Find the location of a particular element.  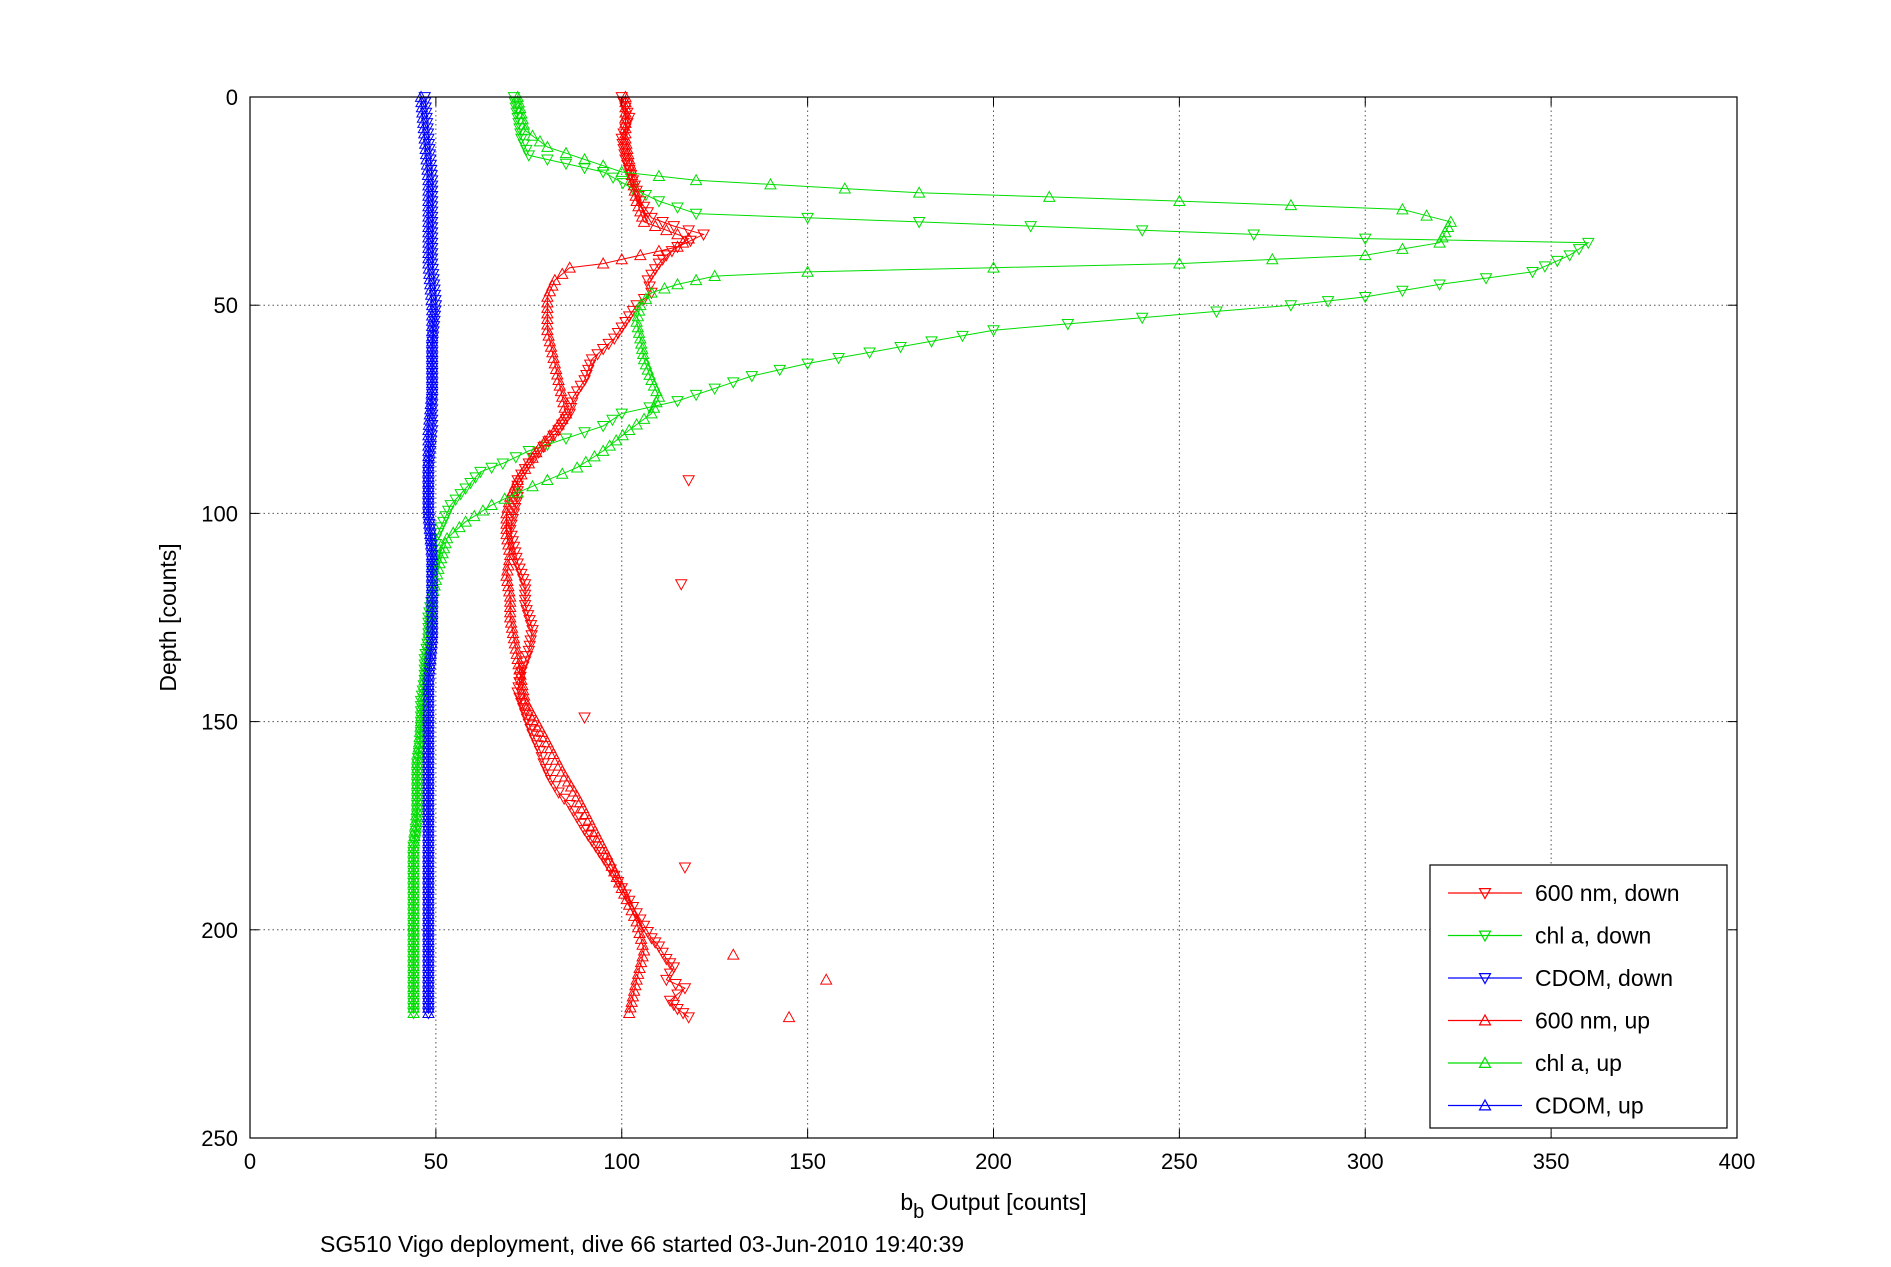

y-tick-label: 0 is located at coordinates (232, 97).